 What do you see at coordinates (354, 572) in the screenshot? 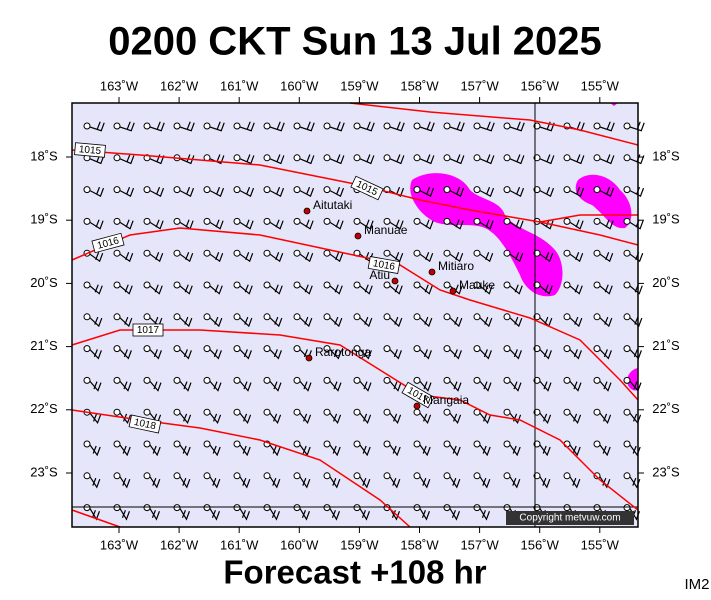
I see `footer: Forecast +108 hr` at bounding box center [354, 572].